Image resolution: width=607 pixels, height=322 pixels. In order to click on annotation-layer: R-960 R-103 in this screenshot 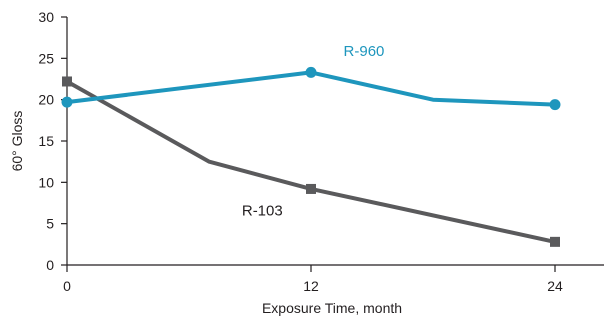, I will do `click(313, 131)`.